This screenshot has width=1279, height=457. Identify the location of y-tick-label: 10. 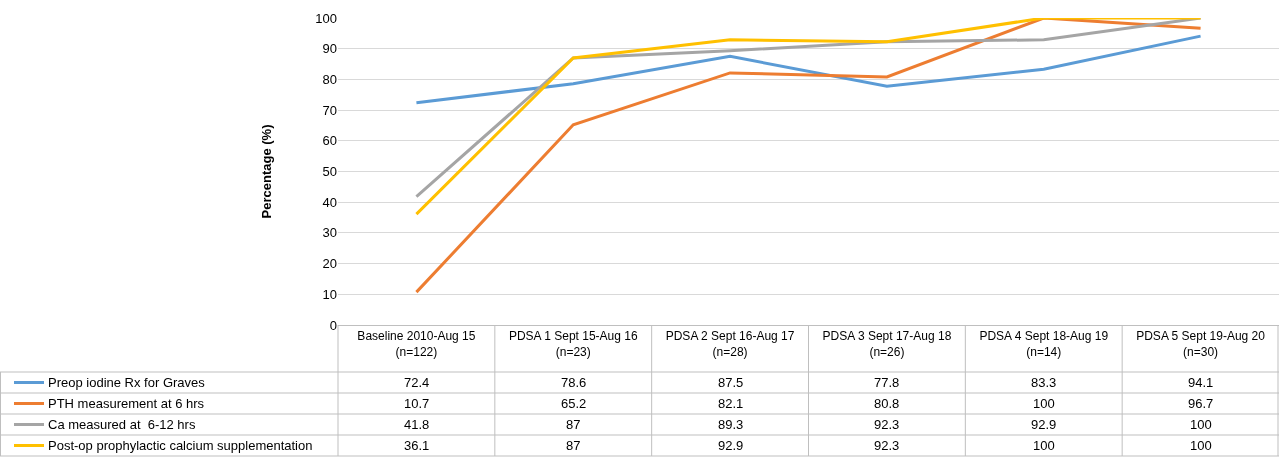
(329, 294).